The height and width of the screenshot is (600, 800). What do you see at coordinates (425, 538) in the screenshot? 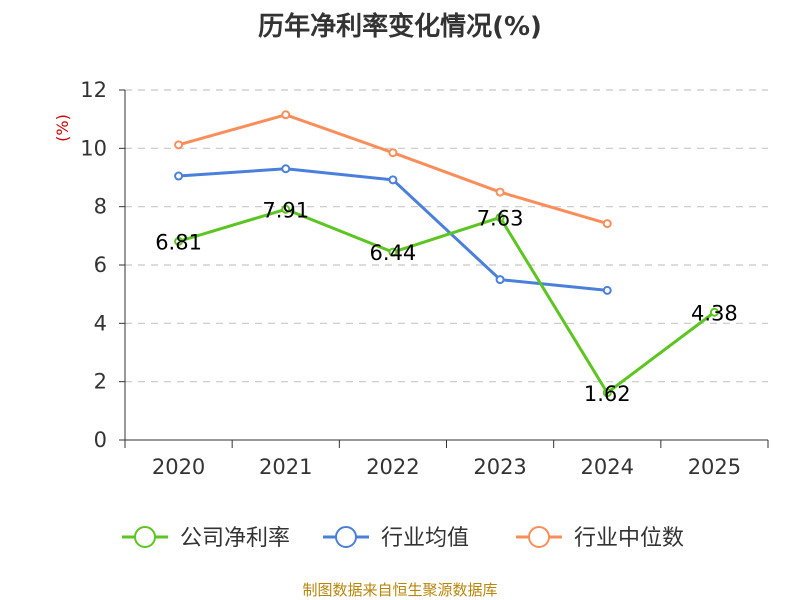
I see `legend-label: 行业均值` at bounding box center [425, 538].